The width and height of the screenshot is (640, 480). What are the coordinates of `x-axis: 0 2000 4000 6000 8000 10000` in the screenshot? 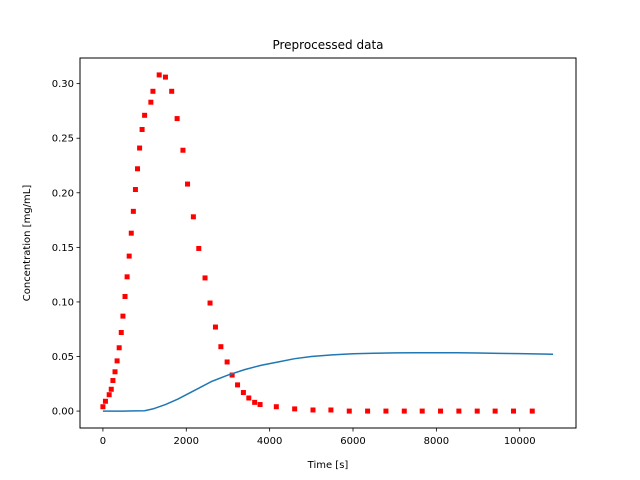 It's located at (318, 437).